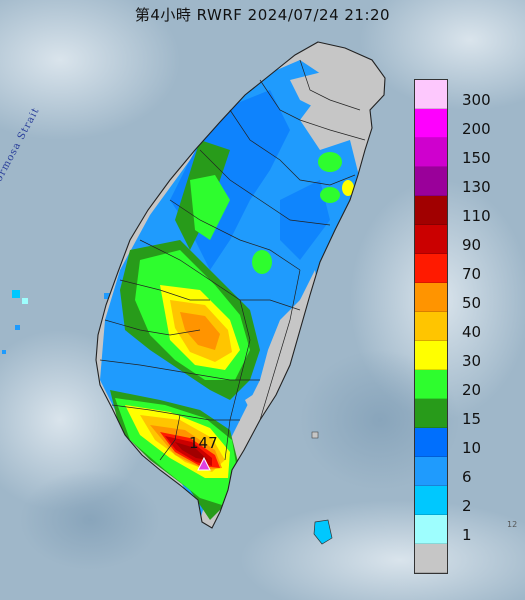 This screenshot has width=525, height=600. Describe the element at coordinates (204, 463) in the screenshot. I see `max-rain-marker` at that location.